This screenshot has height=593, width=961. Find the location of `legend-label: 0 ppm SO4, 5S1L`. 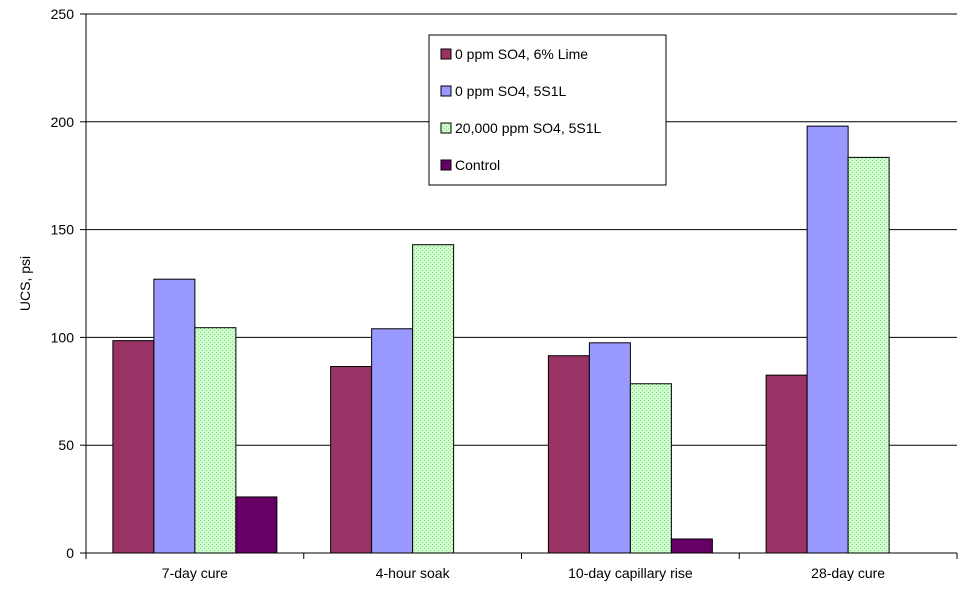

legend-label: 0 ppm SO4, 5S1L is located at coordinates (511, 91).